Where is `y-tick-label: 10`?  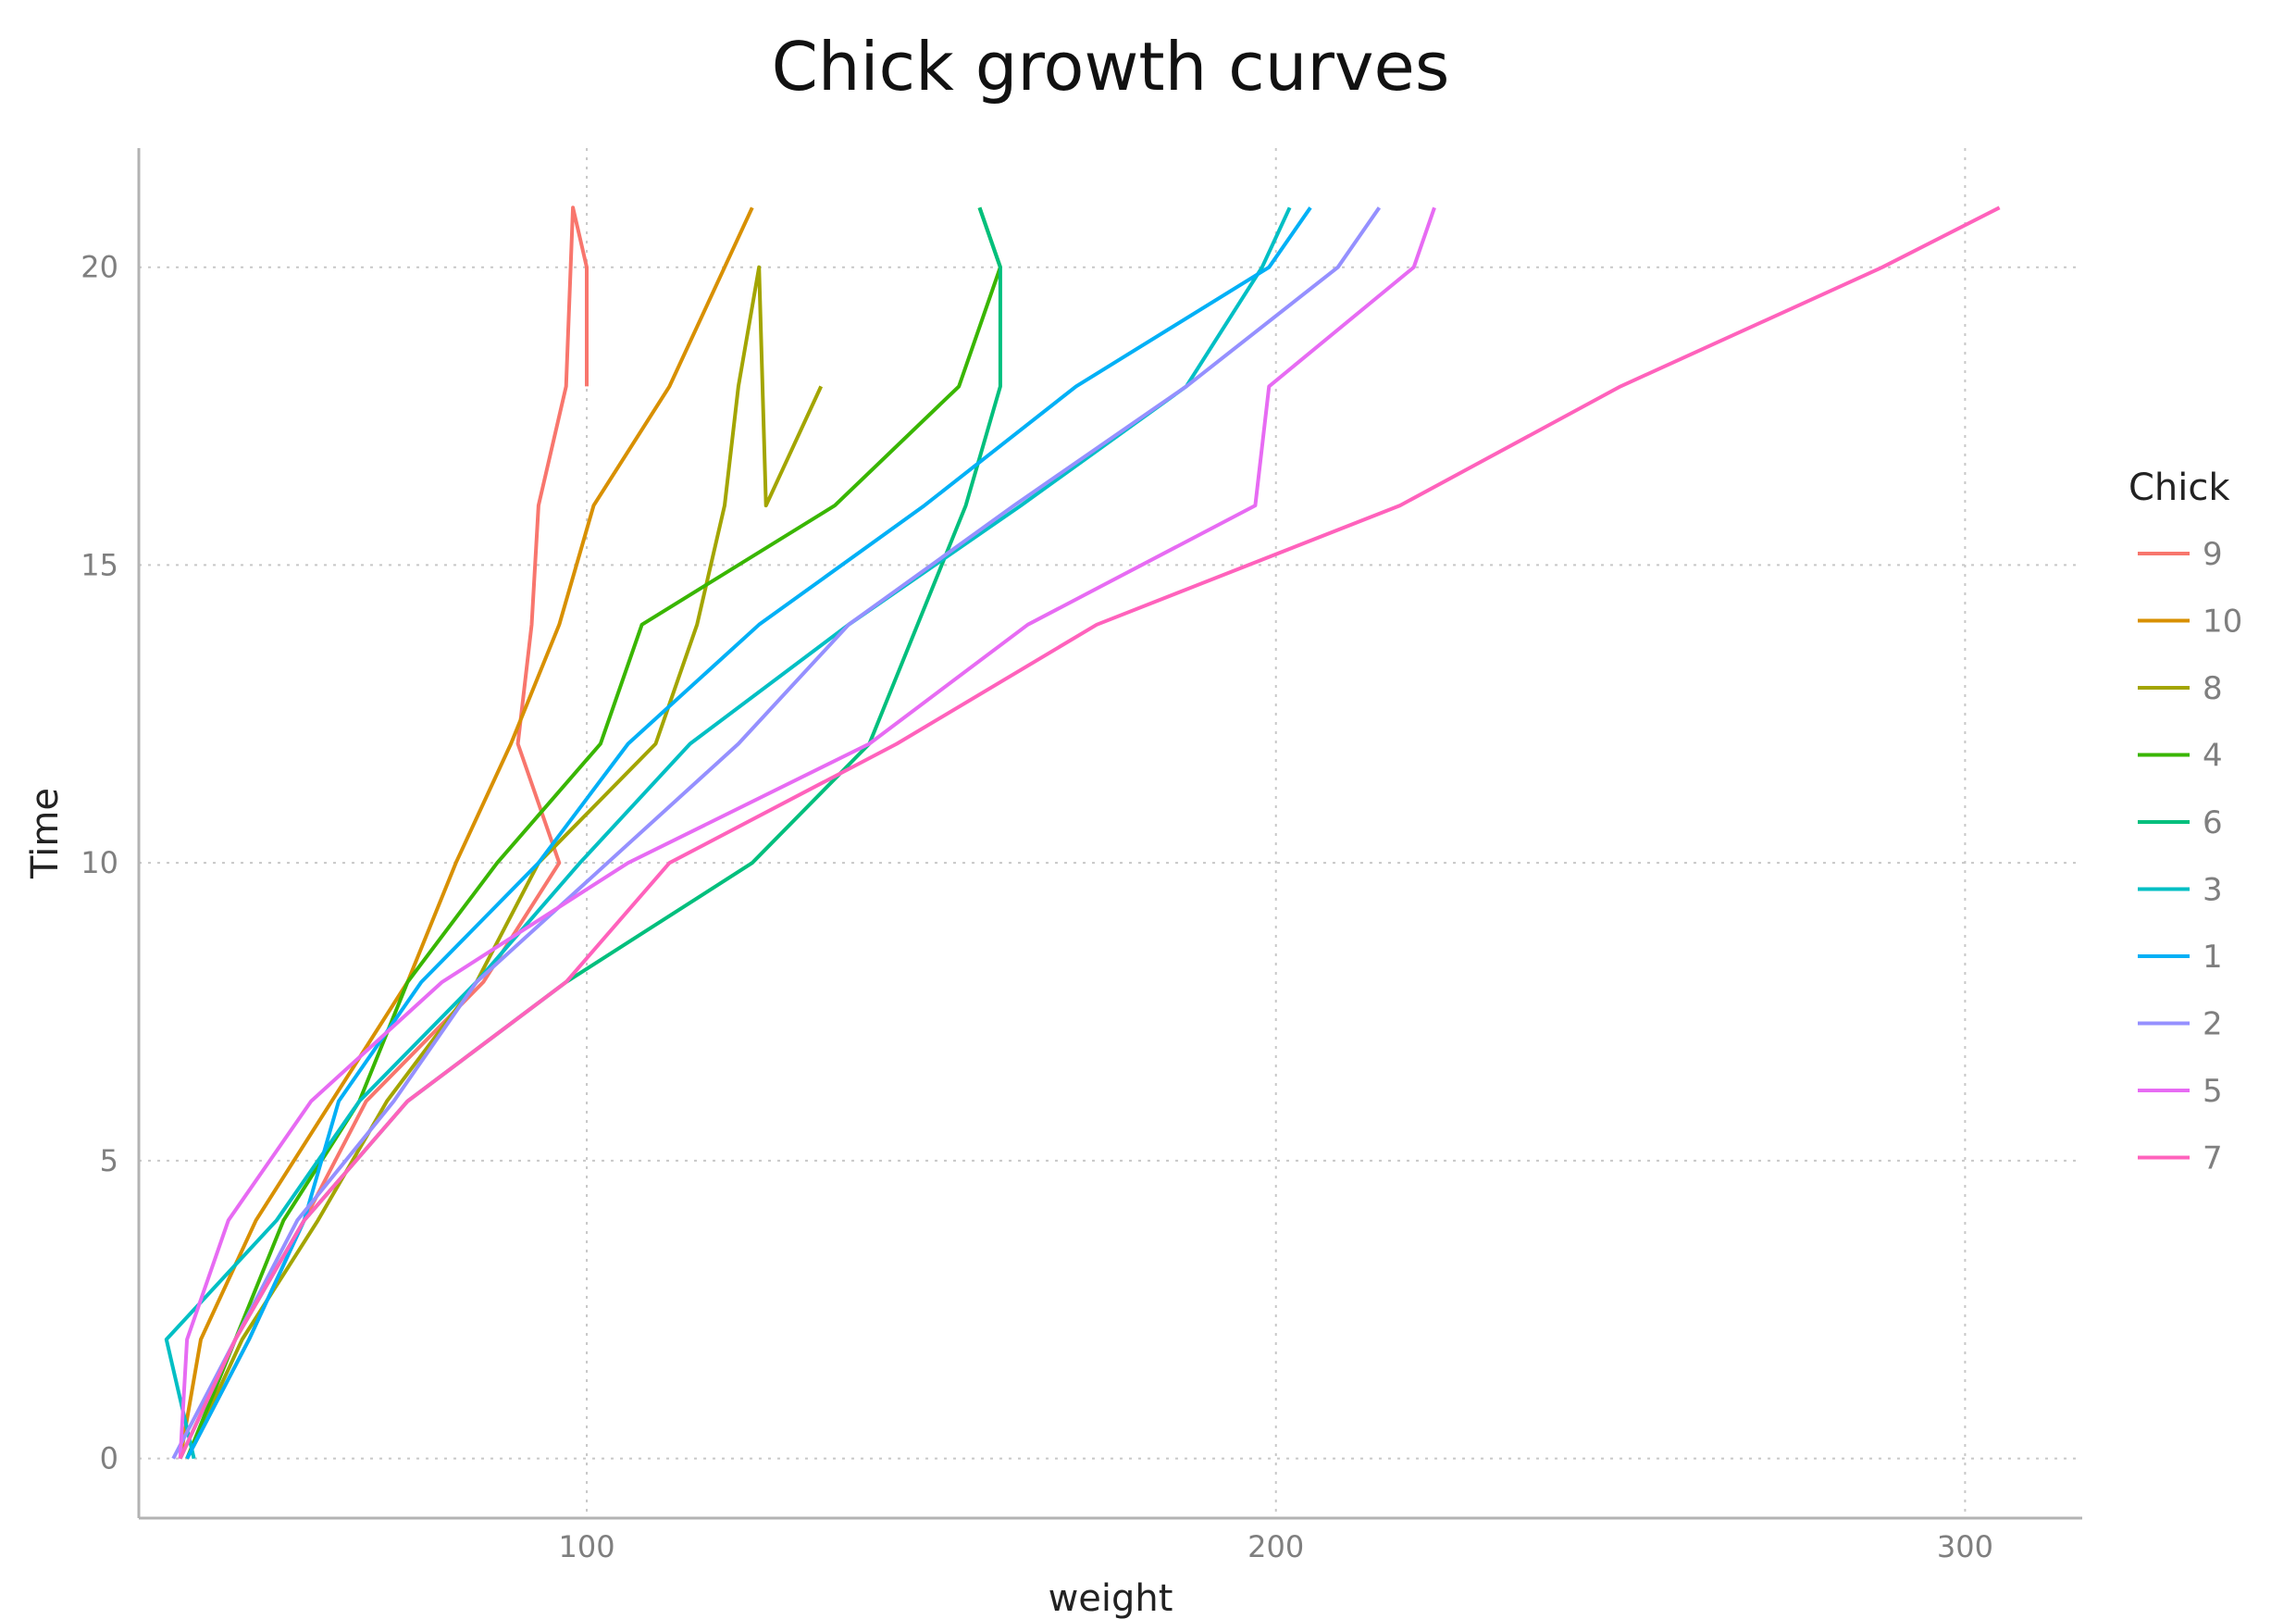 y-tick-label: 10 is located at coordinates (100, 863).